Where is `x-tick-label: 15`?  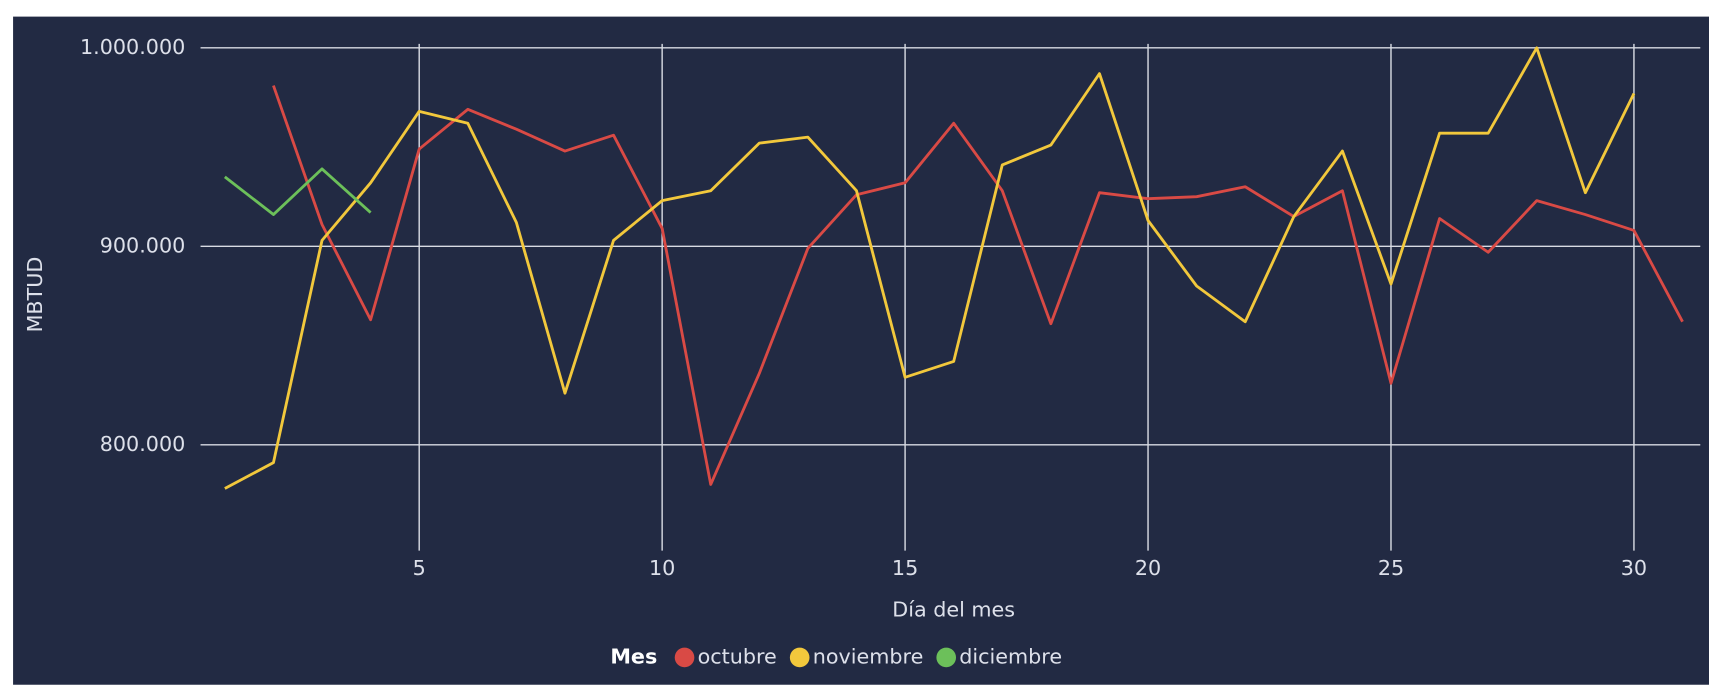
x-tick-label: 15 is located at coordinates (905, 568).